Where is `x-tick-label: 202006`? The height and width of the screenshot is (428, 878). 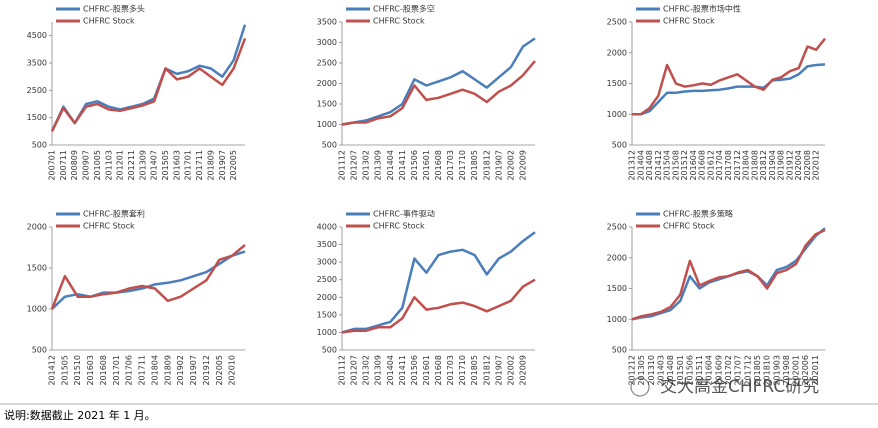 x-tick-label: 202006 is located at coordinates (805, 370).